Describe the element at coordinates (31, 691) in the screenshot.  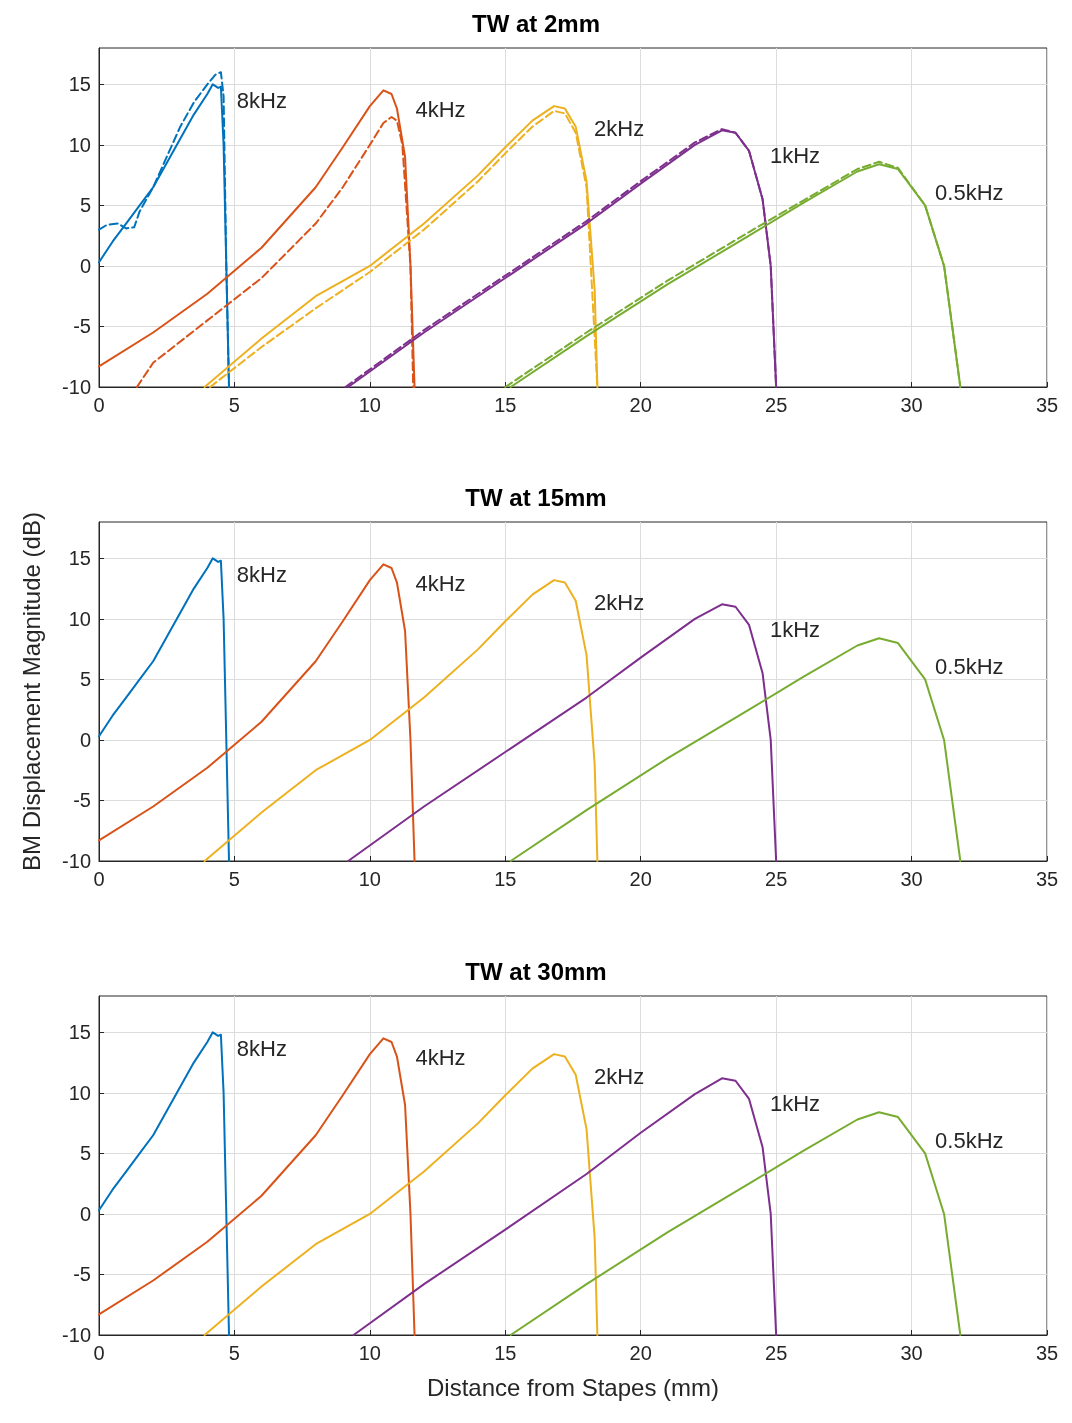
I see `y-axis-title: BM Displacement Magnitude (dB)` at that location.